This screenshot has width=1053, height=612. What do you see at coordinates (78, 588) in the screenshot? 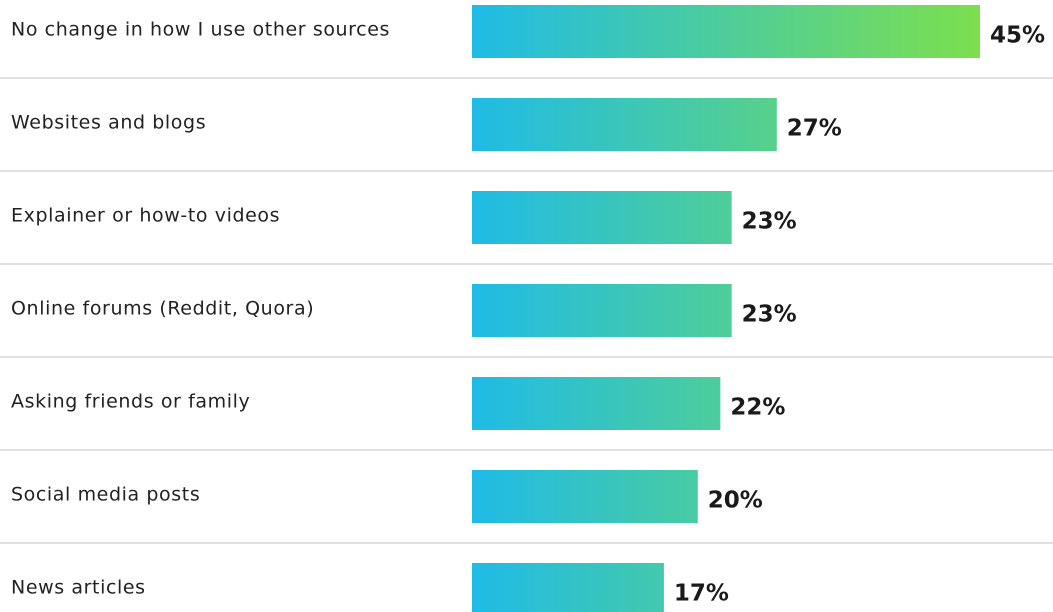
I see `category-label: News articles` at bounding box center [78, 588].